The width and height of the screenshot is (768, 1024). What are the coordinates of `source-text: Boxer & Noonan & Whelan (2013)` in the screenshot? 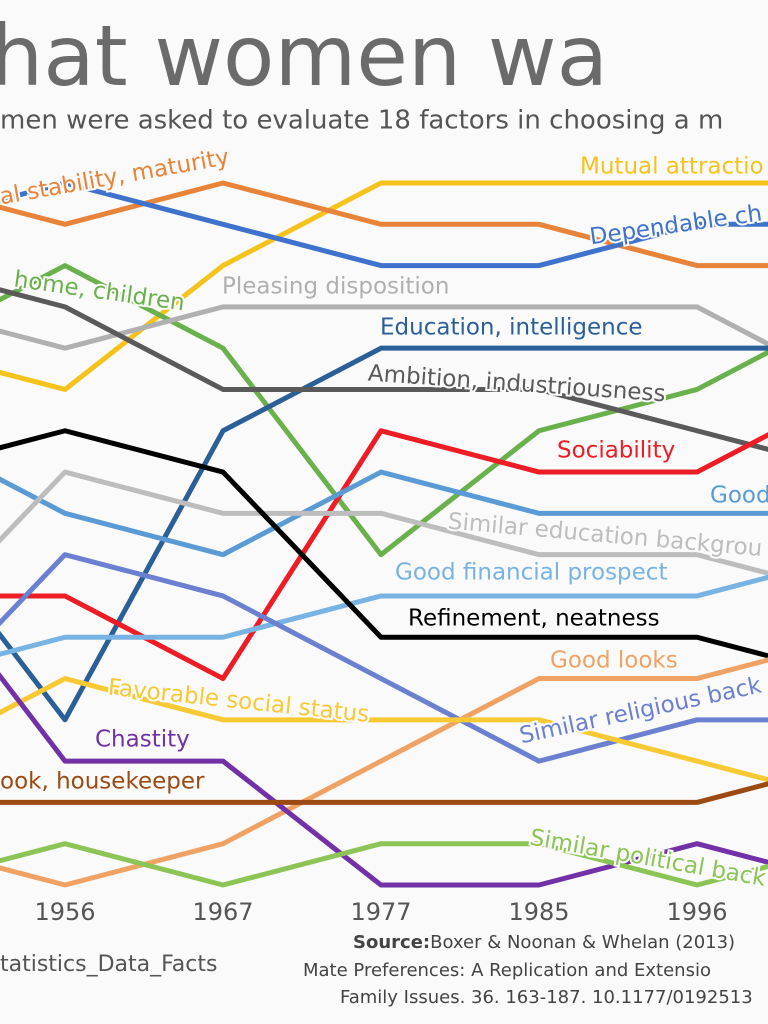 It's located at (582, 942).